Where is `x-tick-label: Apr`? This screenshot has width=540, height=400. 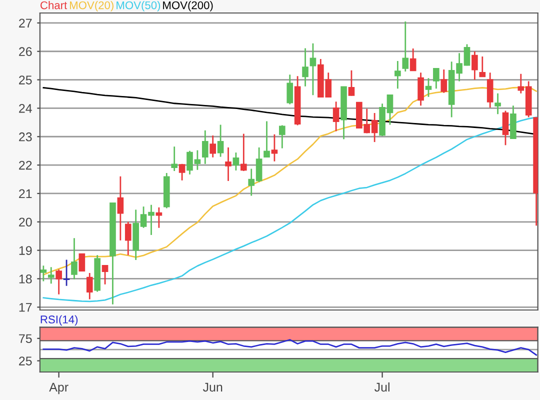
x-tick-label: Apr is located at coordinates (58, 388).